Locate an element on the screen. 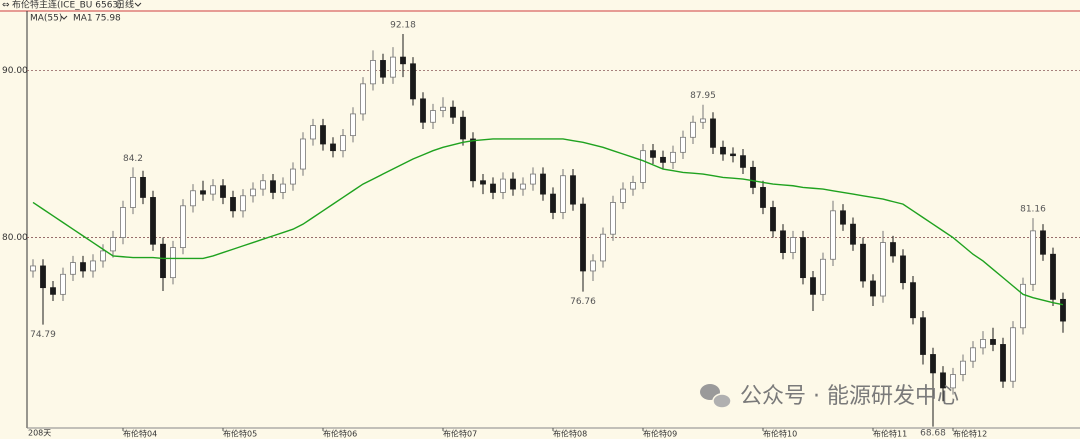 The width and height of the screenshot is (1080, 439). timeframe: 日线 is located at coordinates (125, 5).